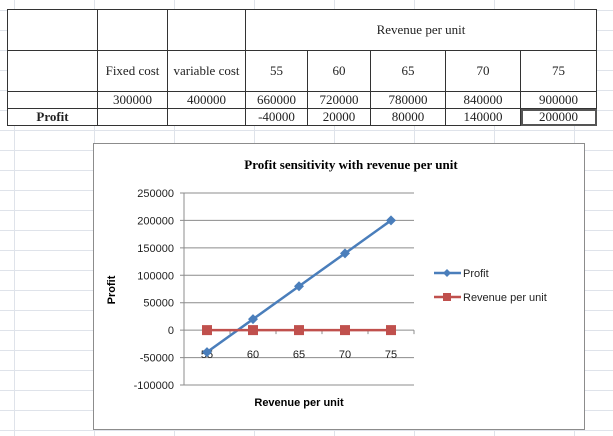  I want to click on table-row: Revenue per unit, so click(302, 30).